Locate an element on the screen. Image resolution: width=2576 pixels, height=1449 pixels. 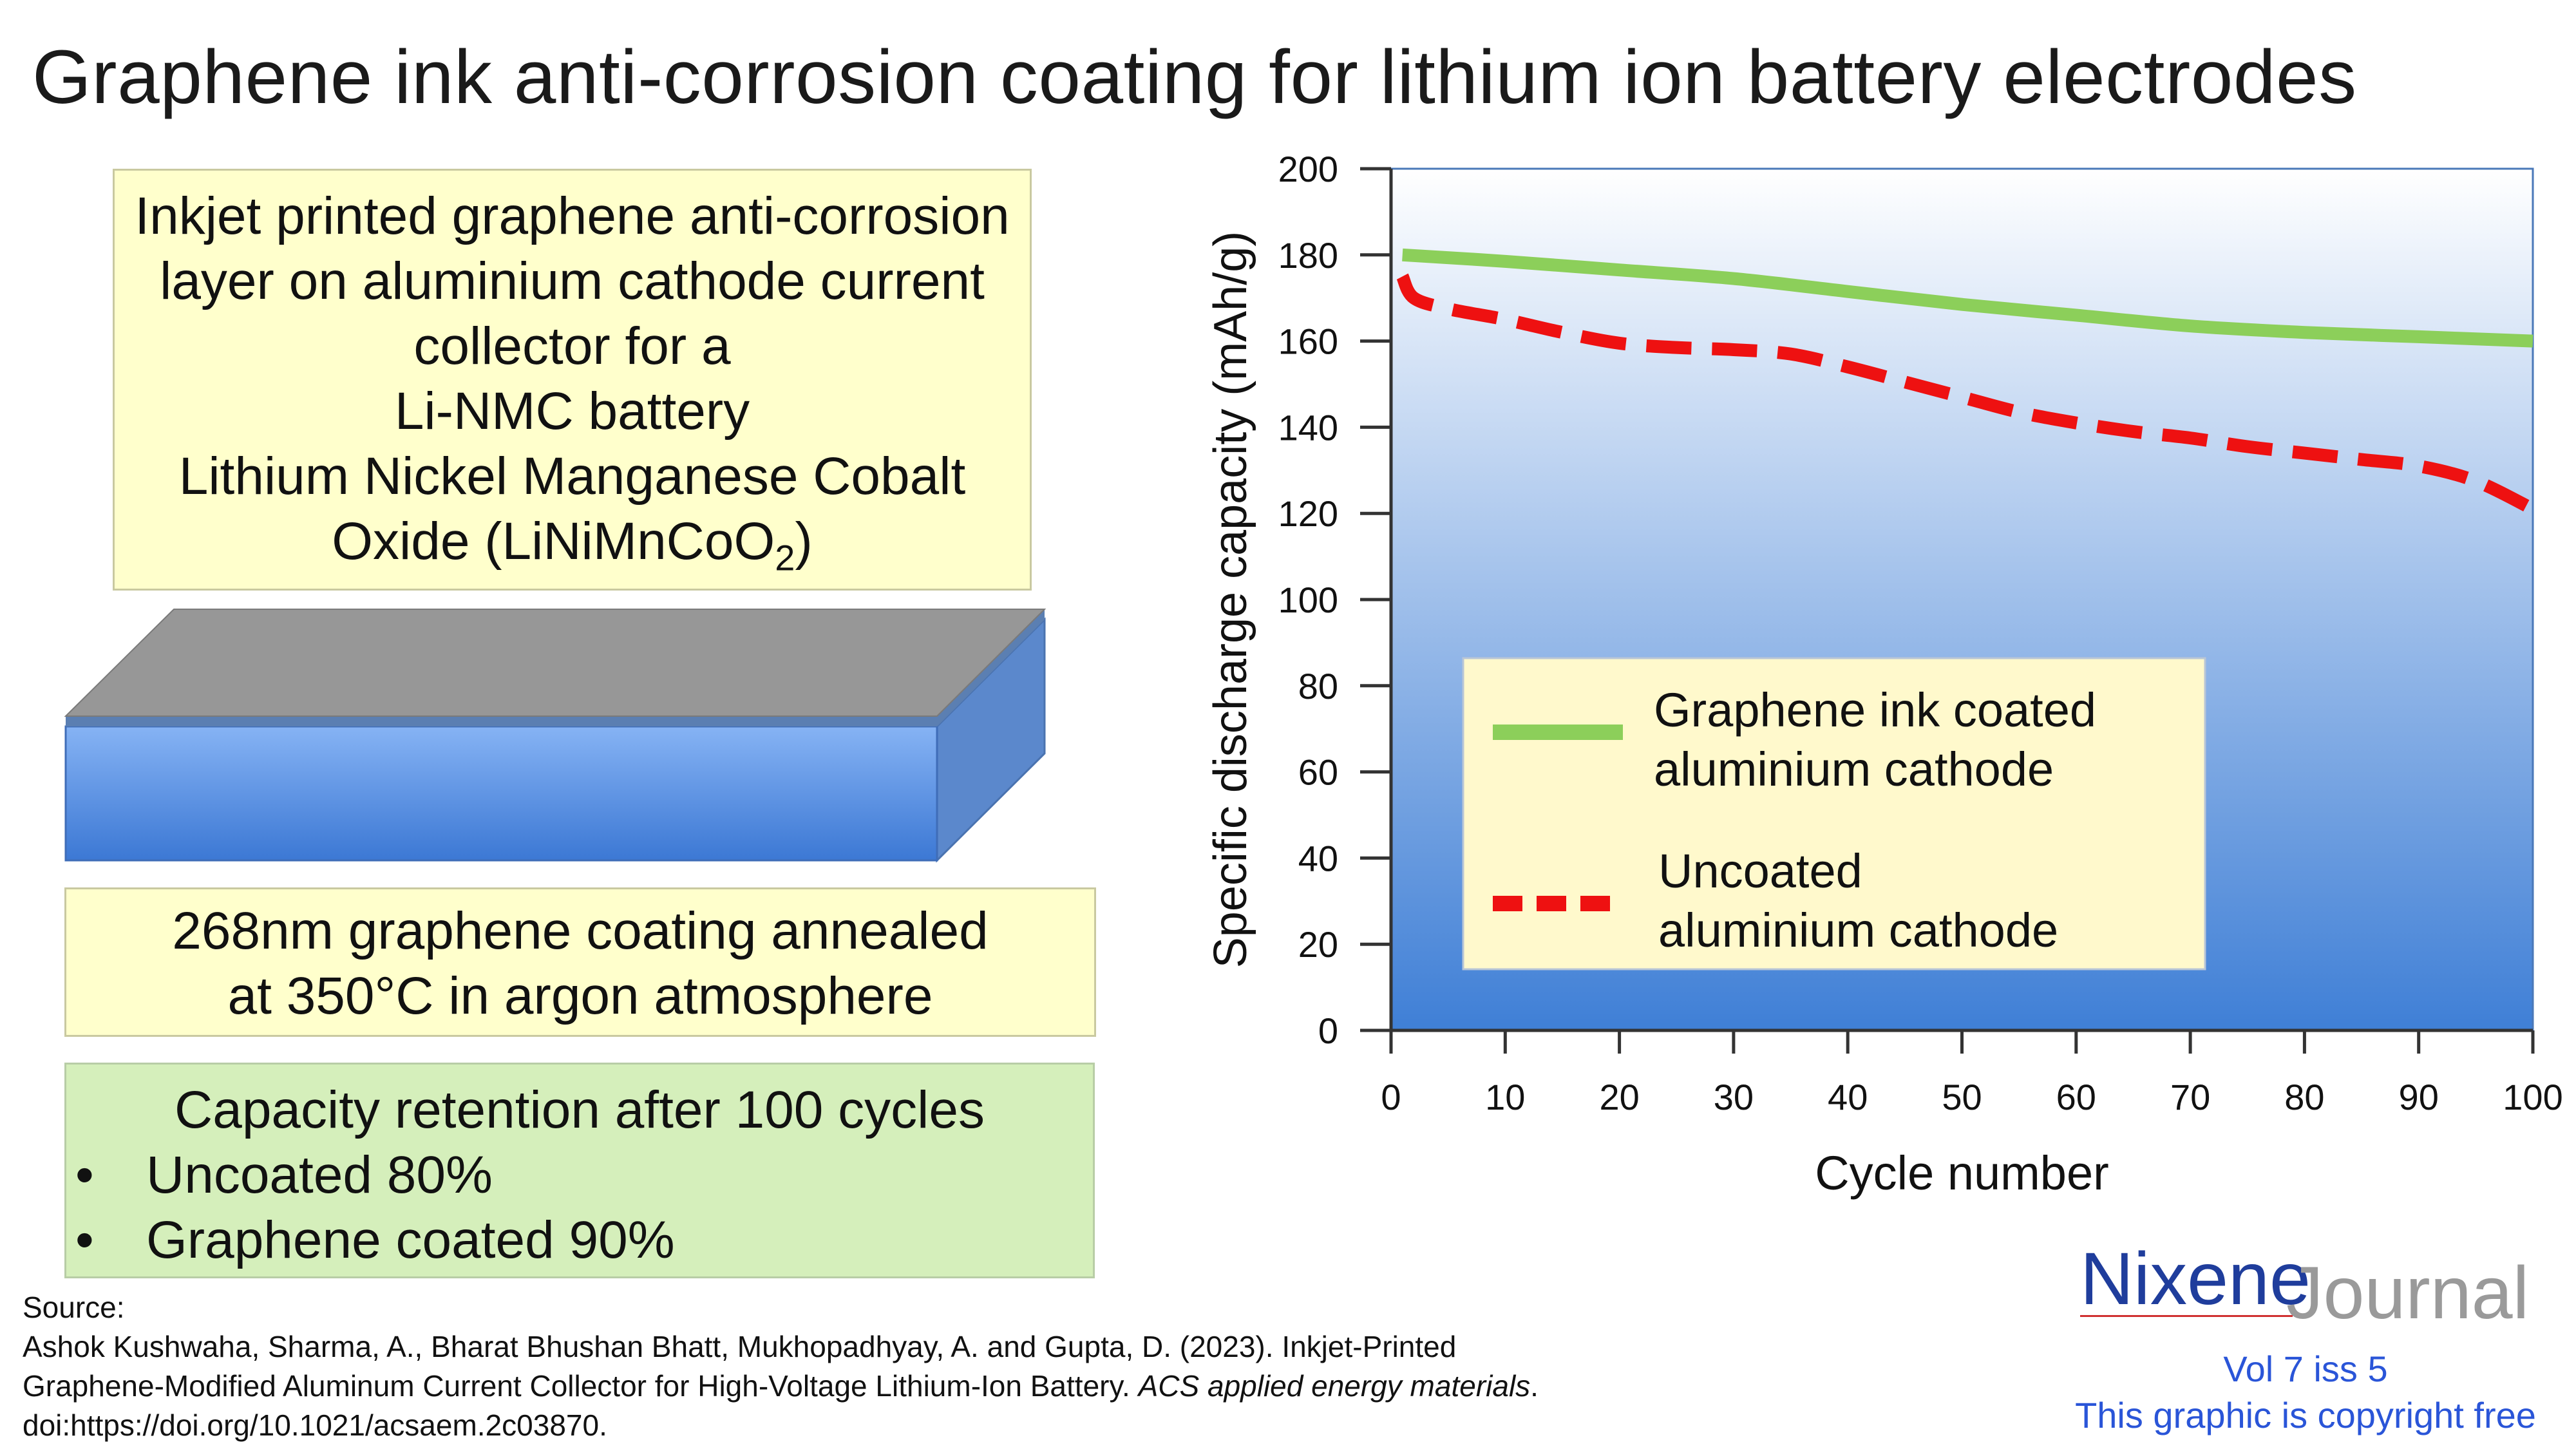
y-tick-label: 140 is located at coordinates (1308, 428).